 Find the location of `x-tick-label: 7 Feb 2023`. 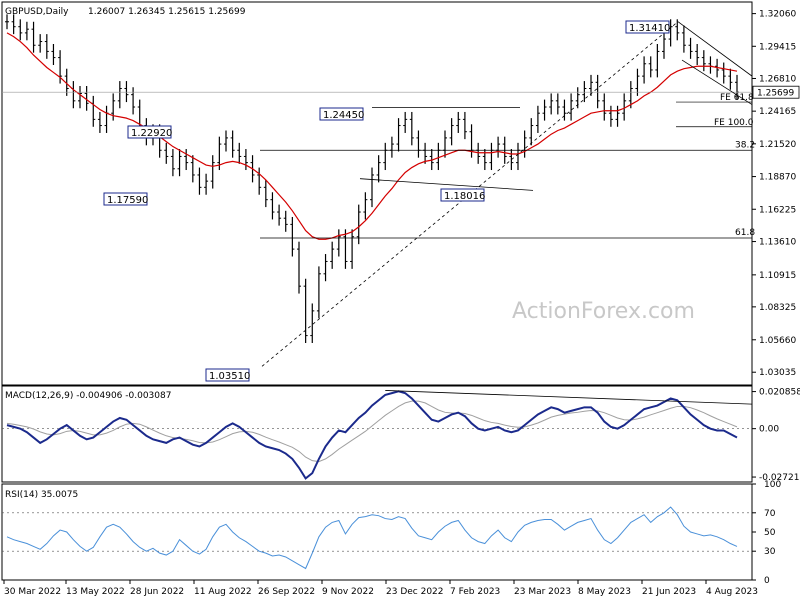

x-tick-label: 7 Feb 2023 is located at coordinates (475, 592).